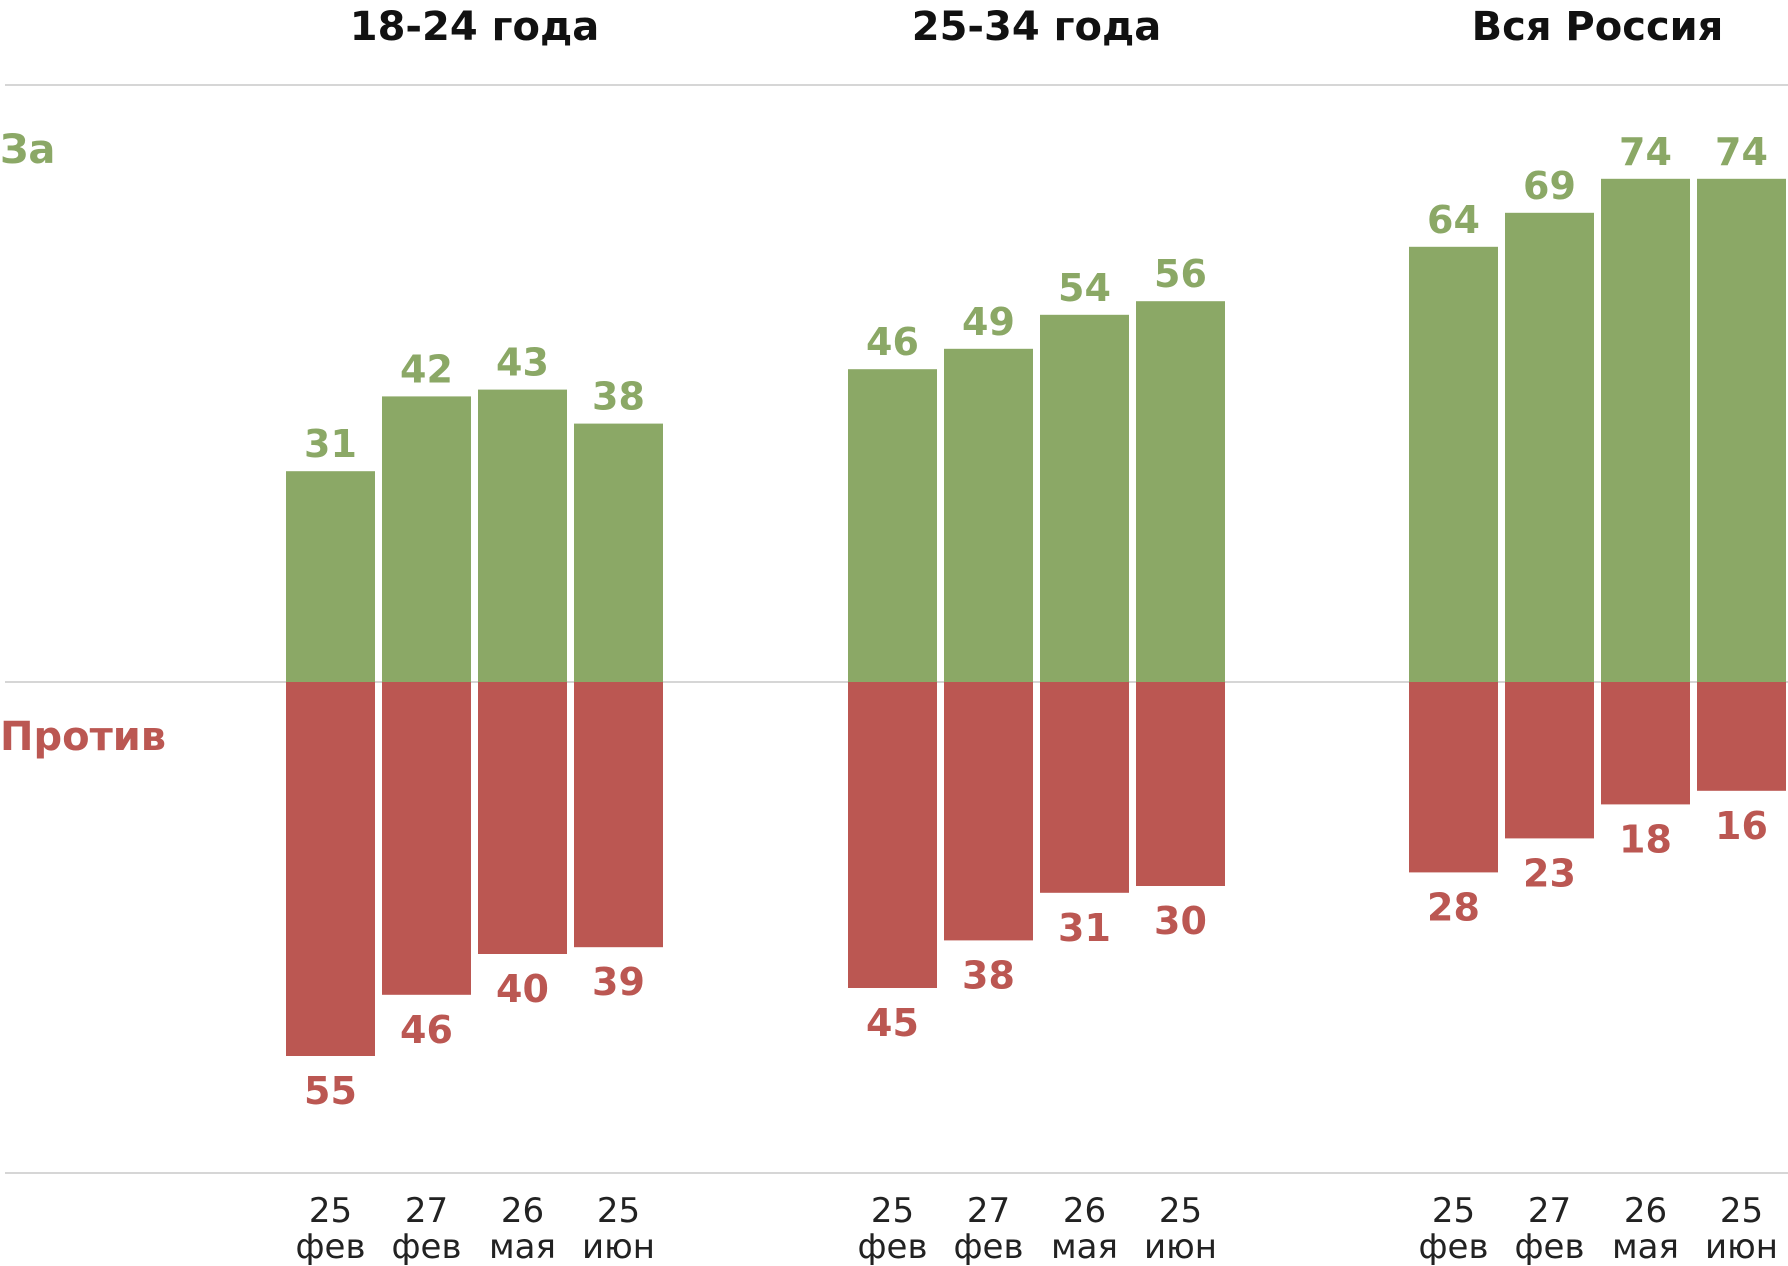 The height and width of the screenshot is (1266, 1788). I want to click on value-label-for: 49, so click(988, 322).